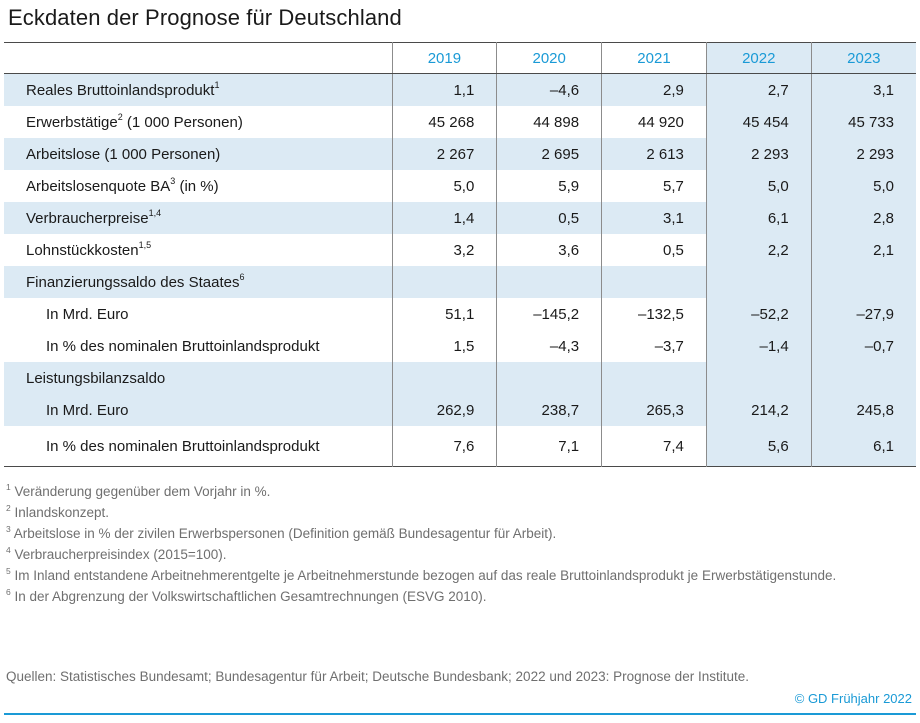 This screenshot has width=920, height=723. I want to click on row-label: Leistungsbilanzsaldo, so click(198, 378).